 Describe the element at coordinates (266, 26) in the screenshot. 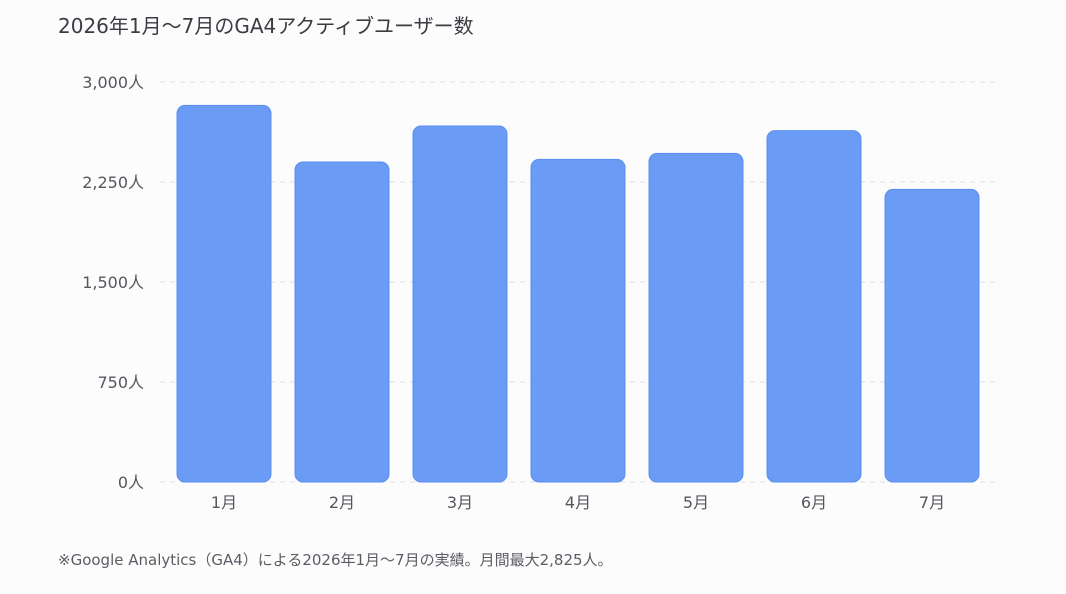

I see `chart-title: 2026年1月〜7月のGA4アクティブユーザー数` at that location.